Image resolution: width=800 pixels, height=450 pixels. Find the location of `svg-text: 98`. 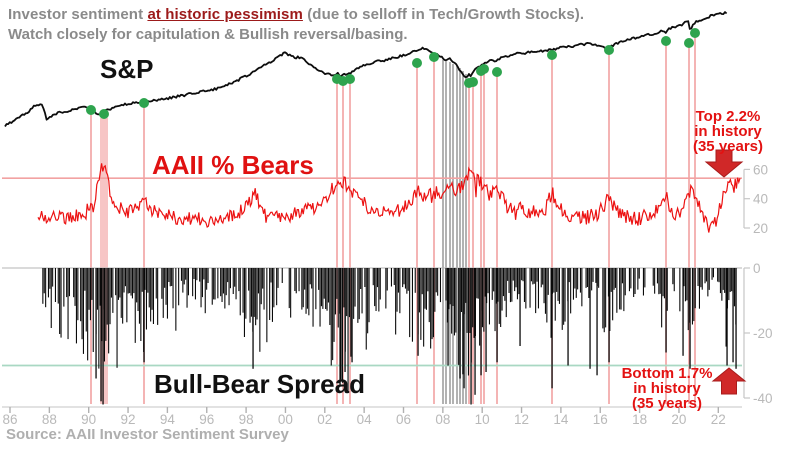

svg-text: 98 is located at coordinates (246, 419).